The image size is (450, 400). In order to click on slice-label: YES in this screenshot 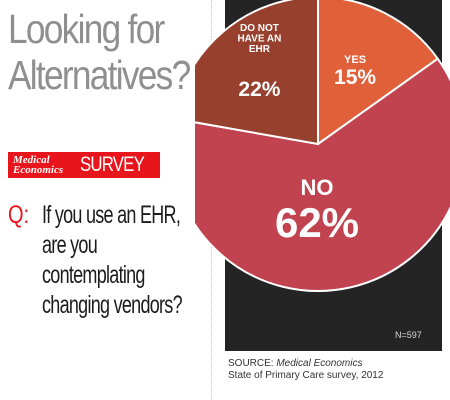, I will do `click(355, 60)`.